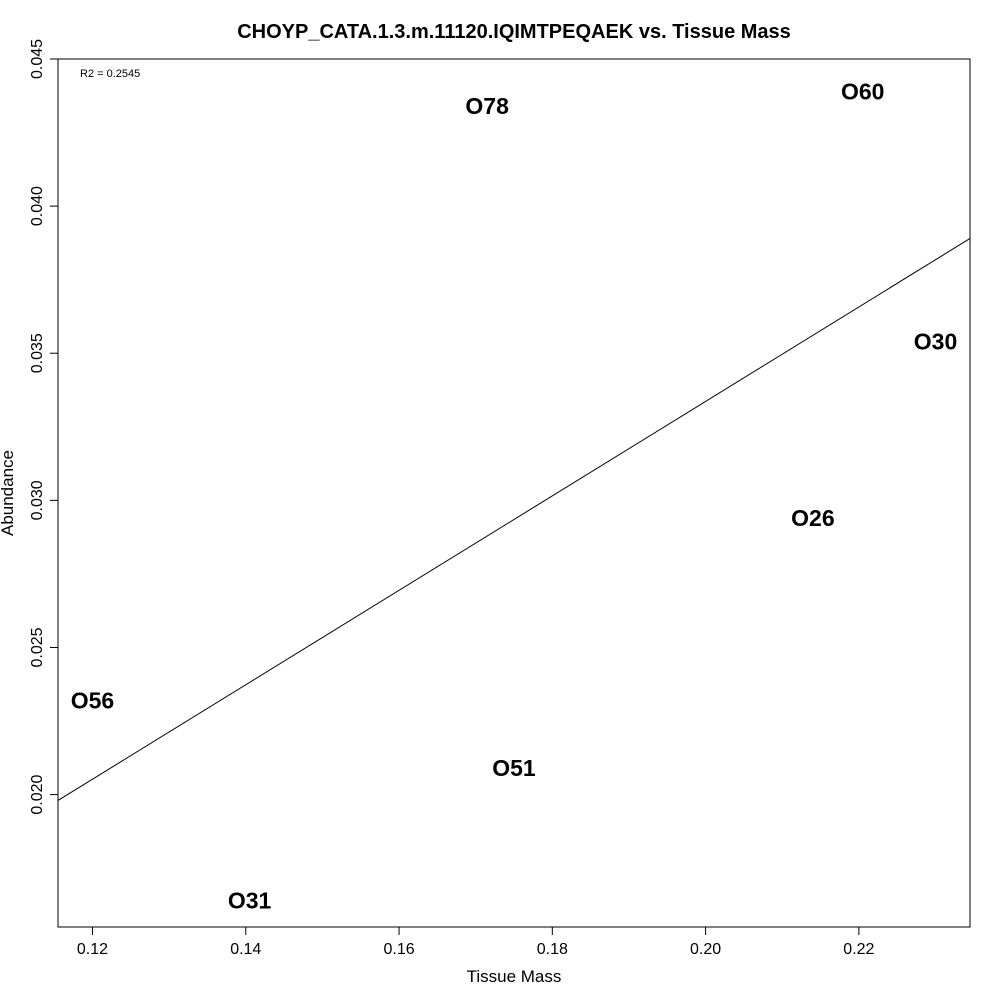 The width and height of the screenshot is (1000, 1000). I want to click on x-tick-label: 0.14, so click(245, 949).